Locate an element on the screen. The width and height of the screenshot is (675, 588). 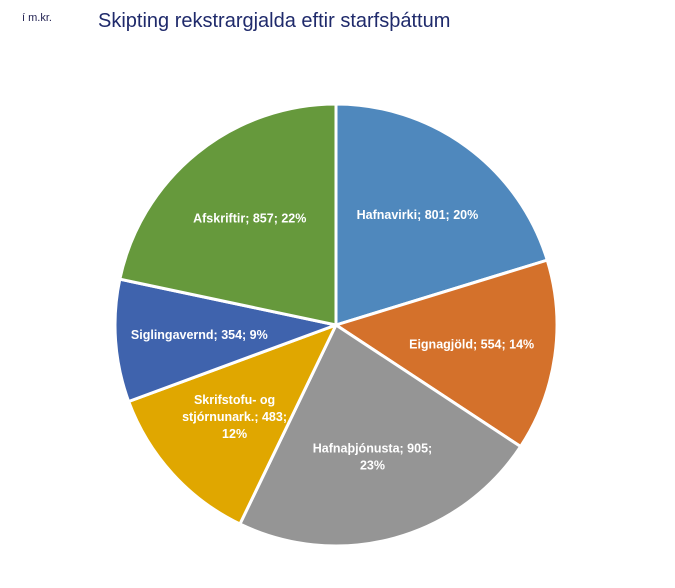
unit-note: í m.kr. is located at coordinates (37, 18).